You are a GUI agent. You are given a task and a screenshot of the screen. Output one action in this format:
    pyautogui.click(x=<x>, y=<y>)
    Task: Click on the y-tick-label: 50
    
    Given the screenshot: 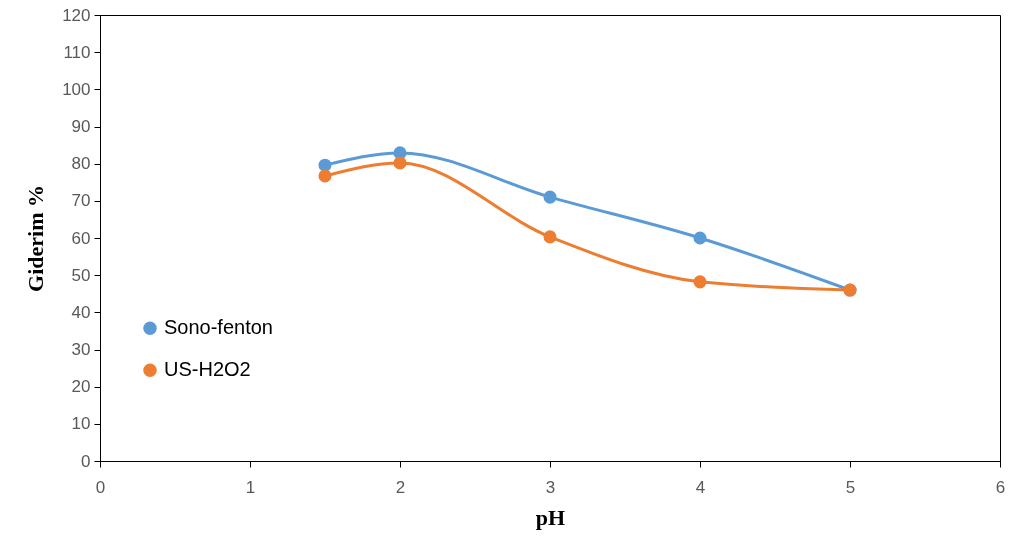 What is the action you would take?
    pyautogui.click(x=81, y=275)
    